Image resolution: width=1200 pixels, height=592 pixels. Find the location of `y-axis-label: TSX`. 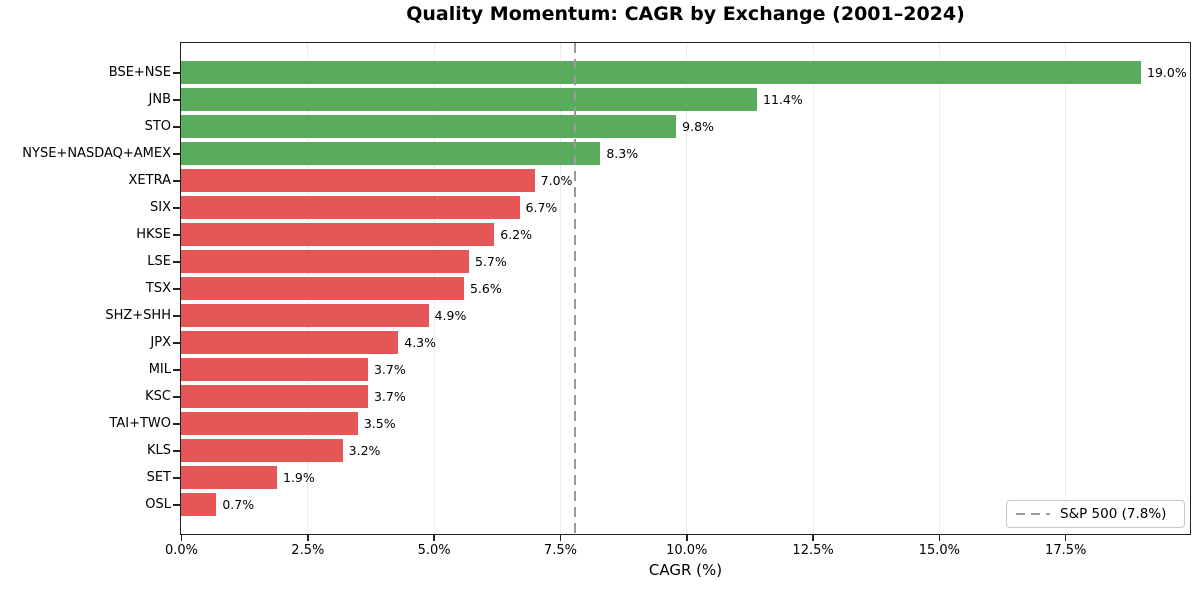

y-axis-label: TSX is located at coordinates (158, 288).